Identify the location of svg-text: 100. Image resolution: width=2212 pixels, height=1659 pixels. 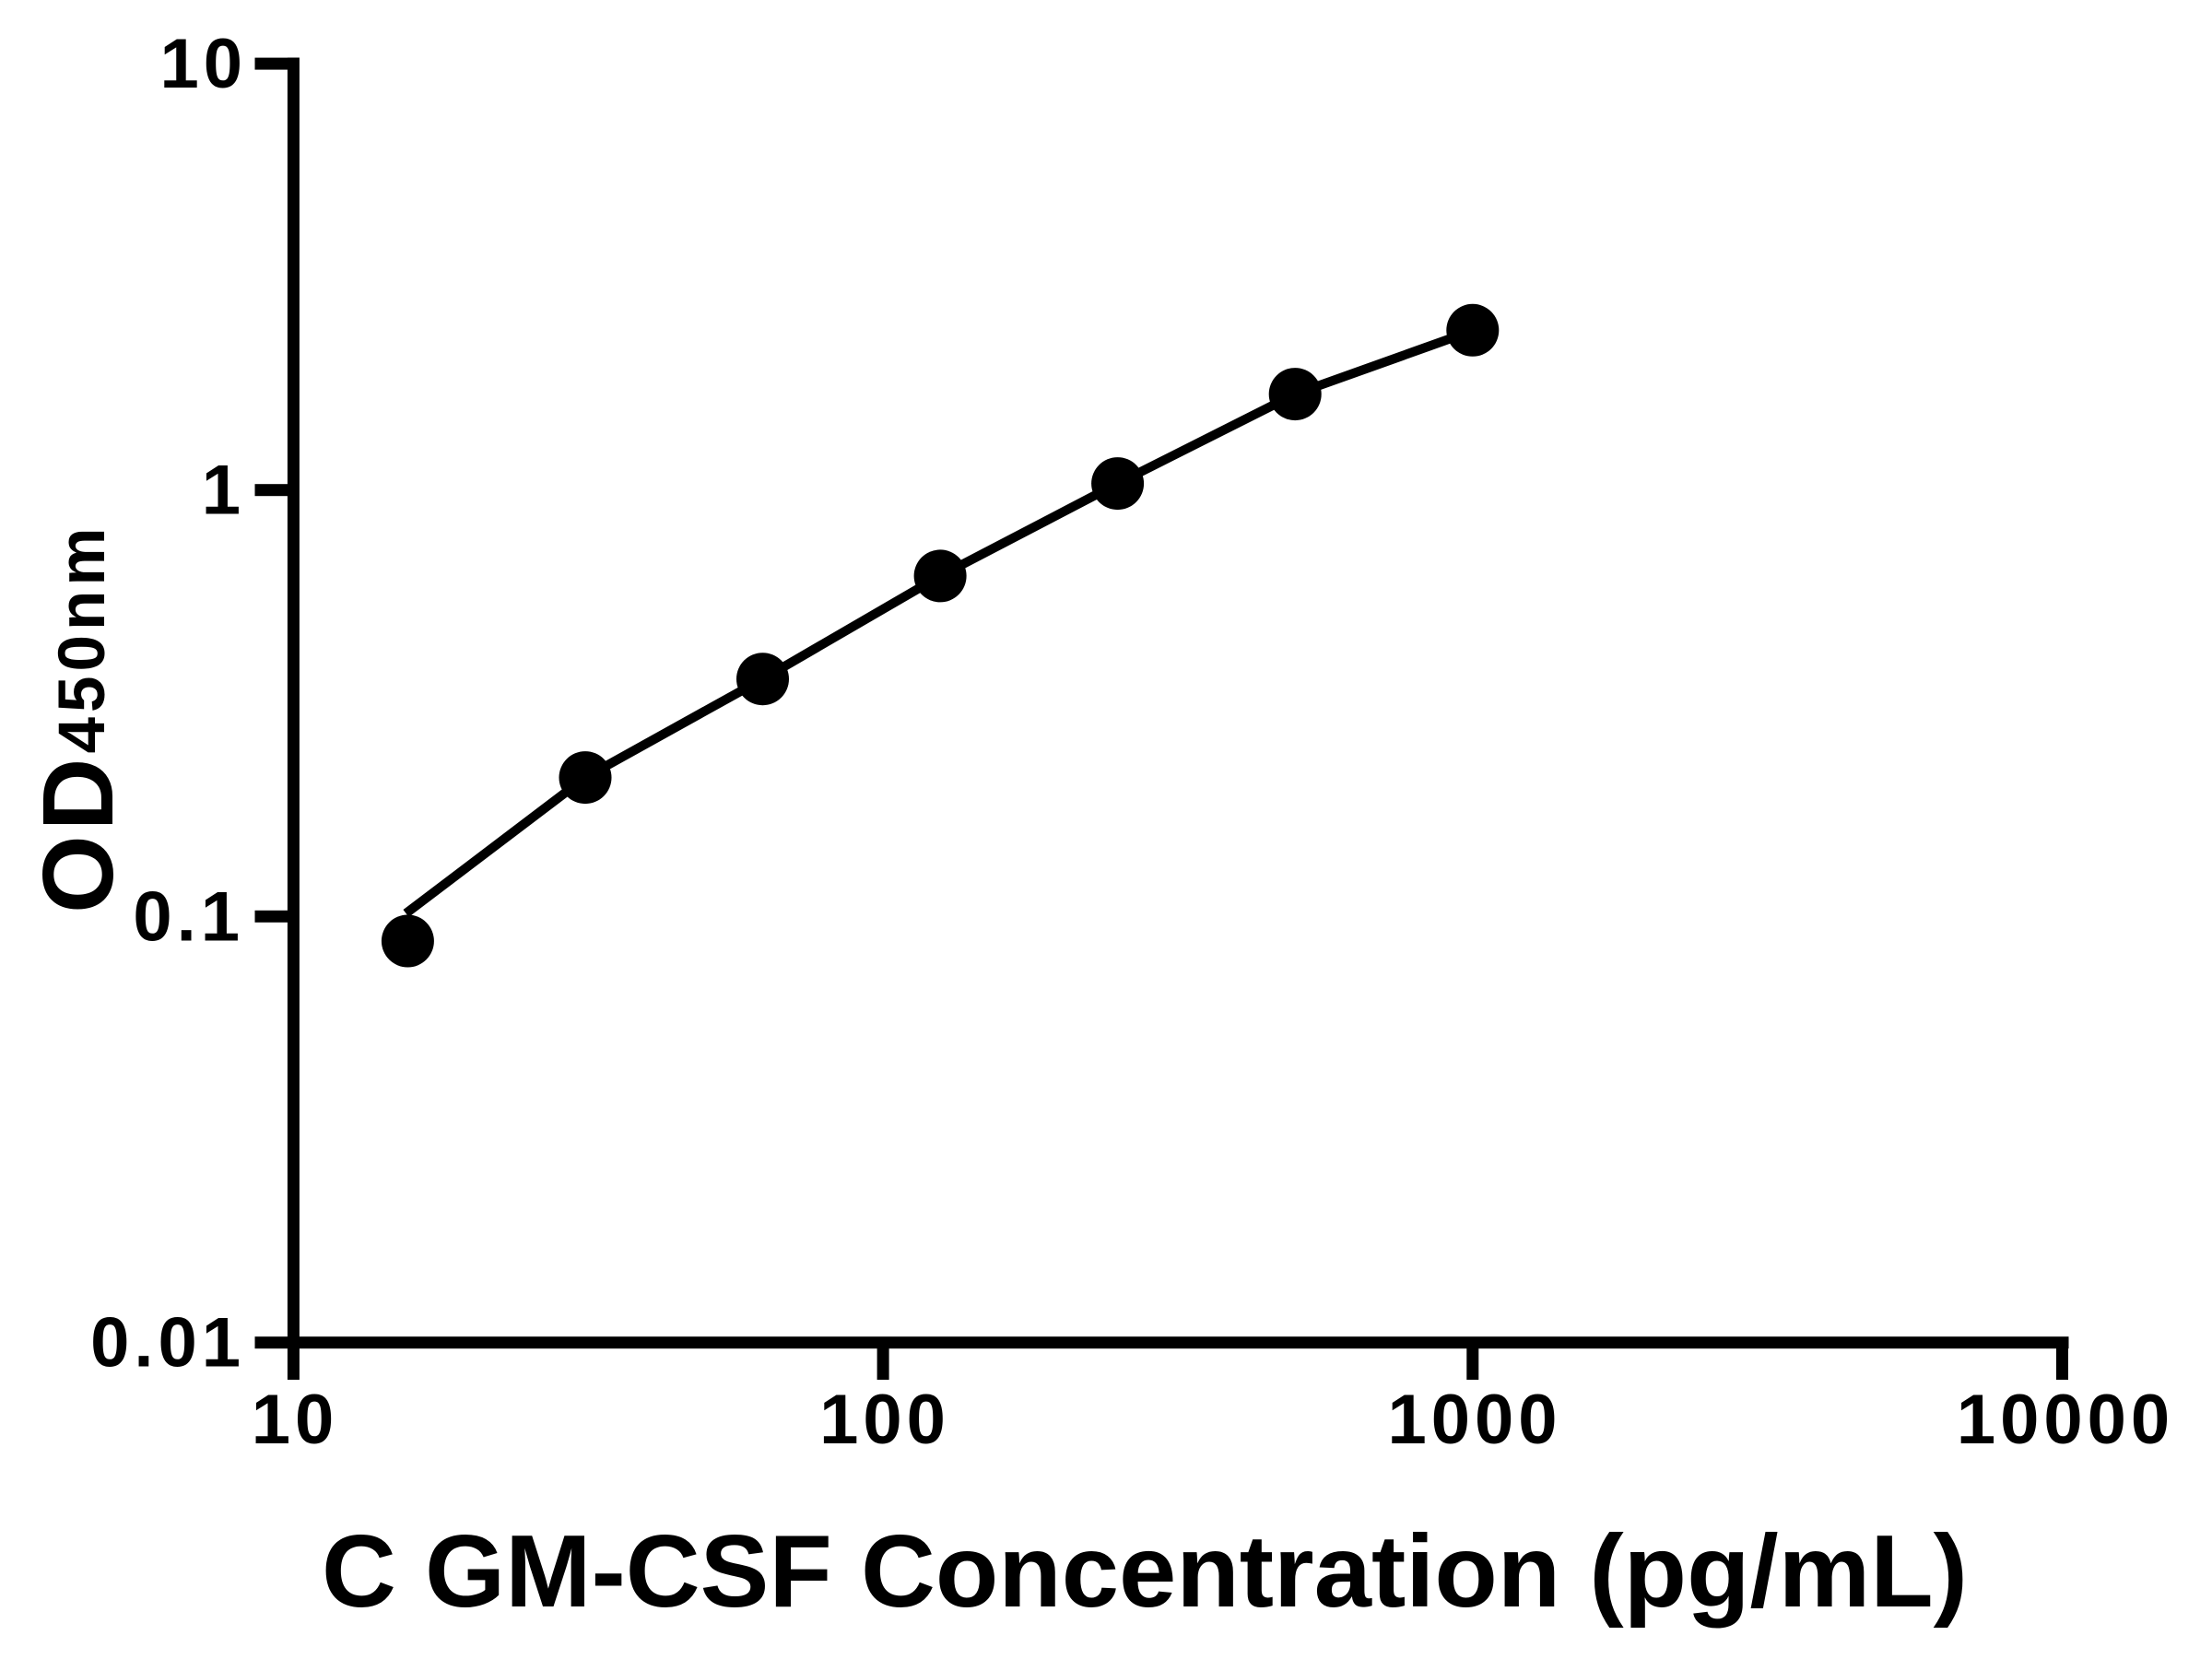
(884, 1420).